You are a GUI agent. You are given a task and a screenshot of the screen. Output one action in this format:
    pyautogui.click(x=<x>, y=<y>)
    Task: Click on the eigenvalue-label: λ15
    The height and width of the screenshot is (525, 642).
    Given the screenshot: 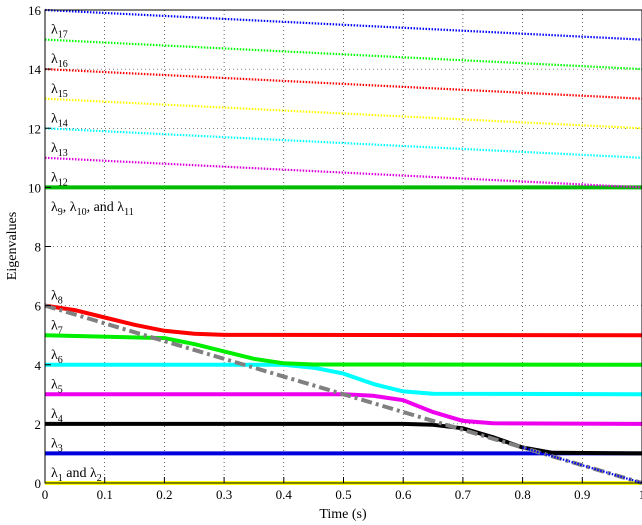 What is the action you would take?
    pyautogui.click(x=59, y=91)
    